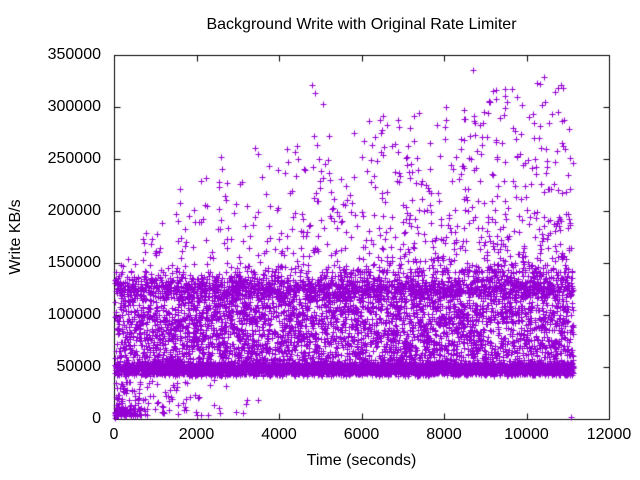 Image resolution: width=640 pixels, height=480 pixels. Describe the element at coordinates (96, 418) in the screenshot. I see `y-tick-label: 0` at that location.